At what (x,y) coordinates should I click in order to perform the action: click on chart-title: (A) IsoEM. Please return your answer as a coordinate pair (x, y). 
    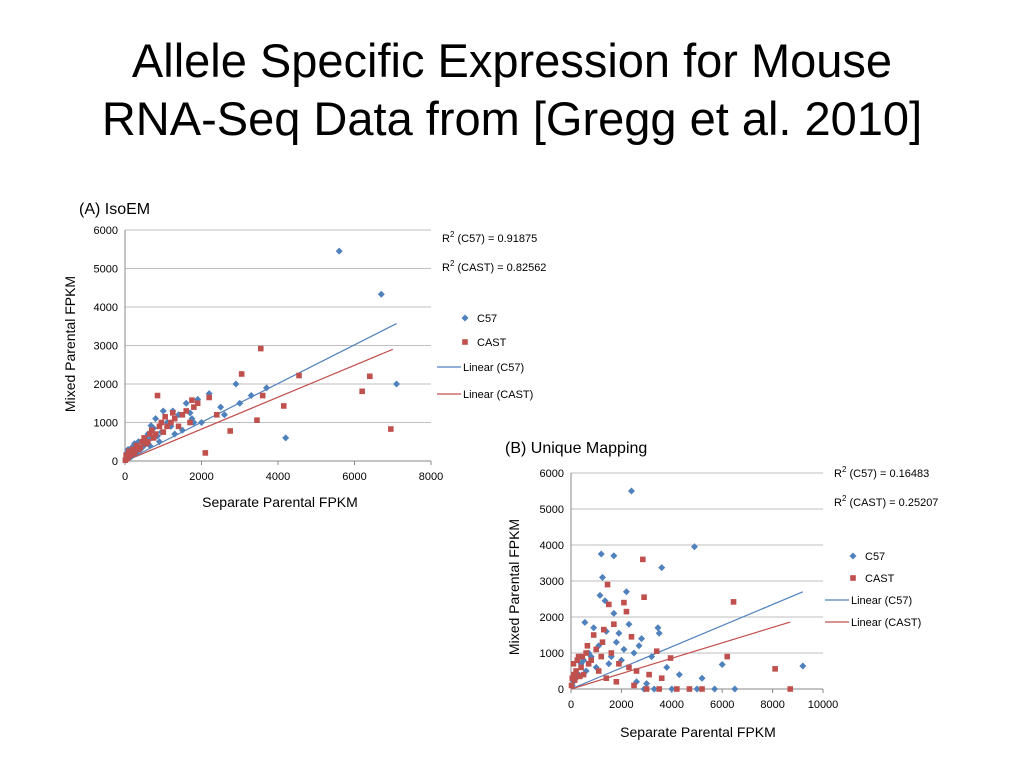
    Looking at the image, I should click on (114, 209).